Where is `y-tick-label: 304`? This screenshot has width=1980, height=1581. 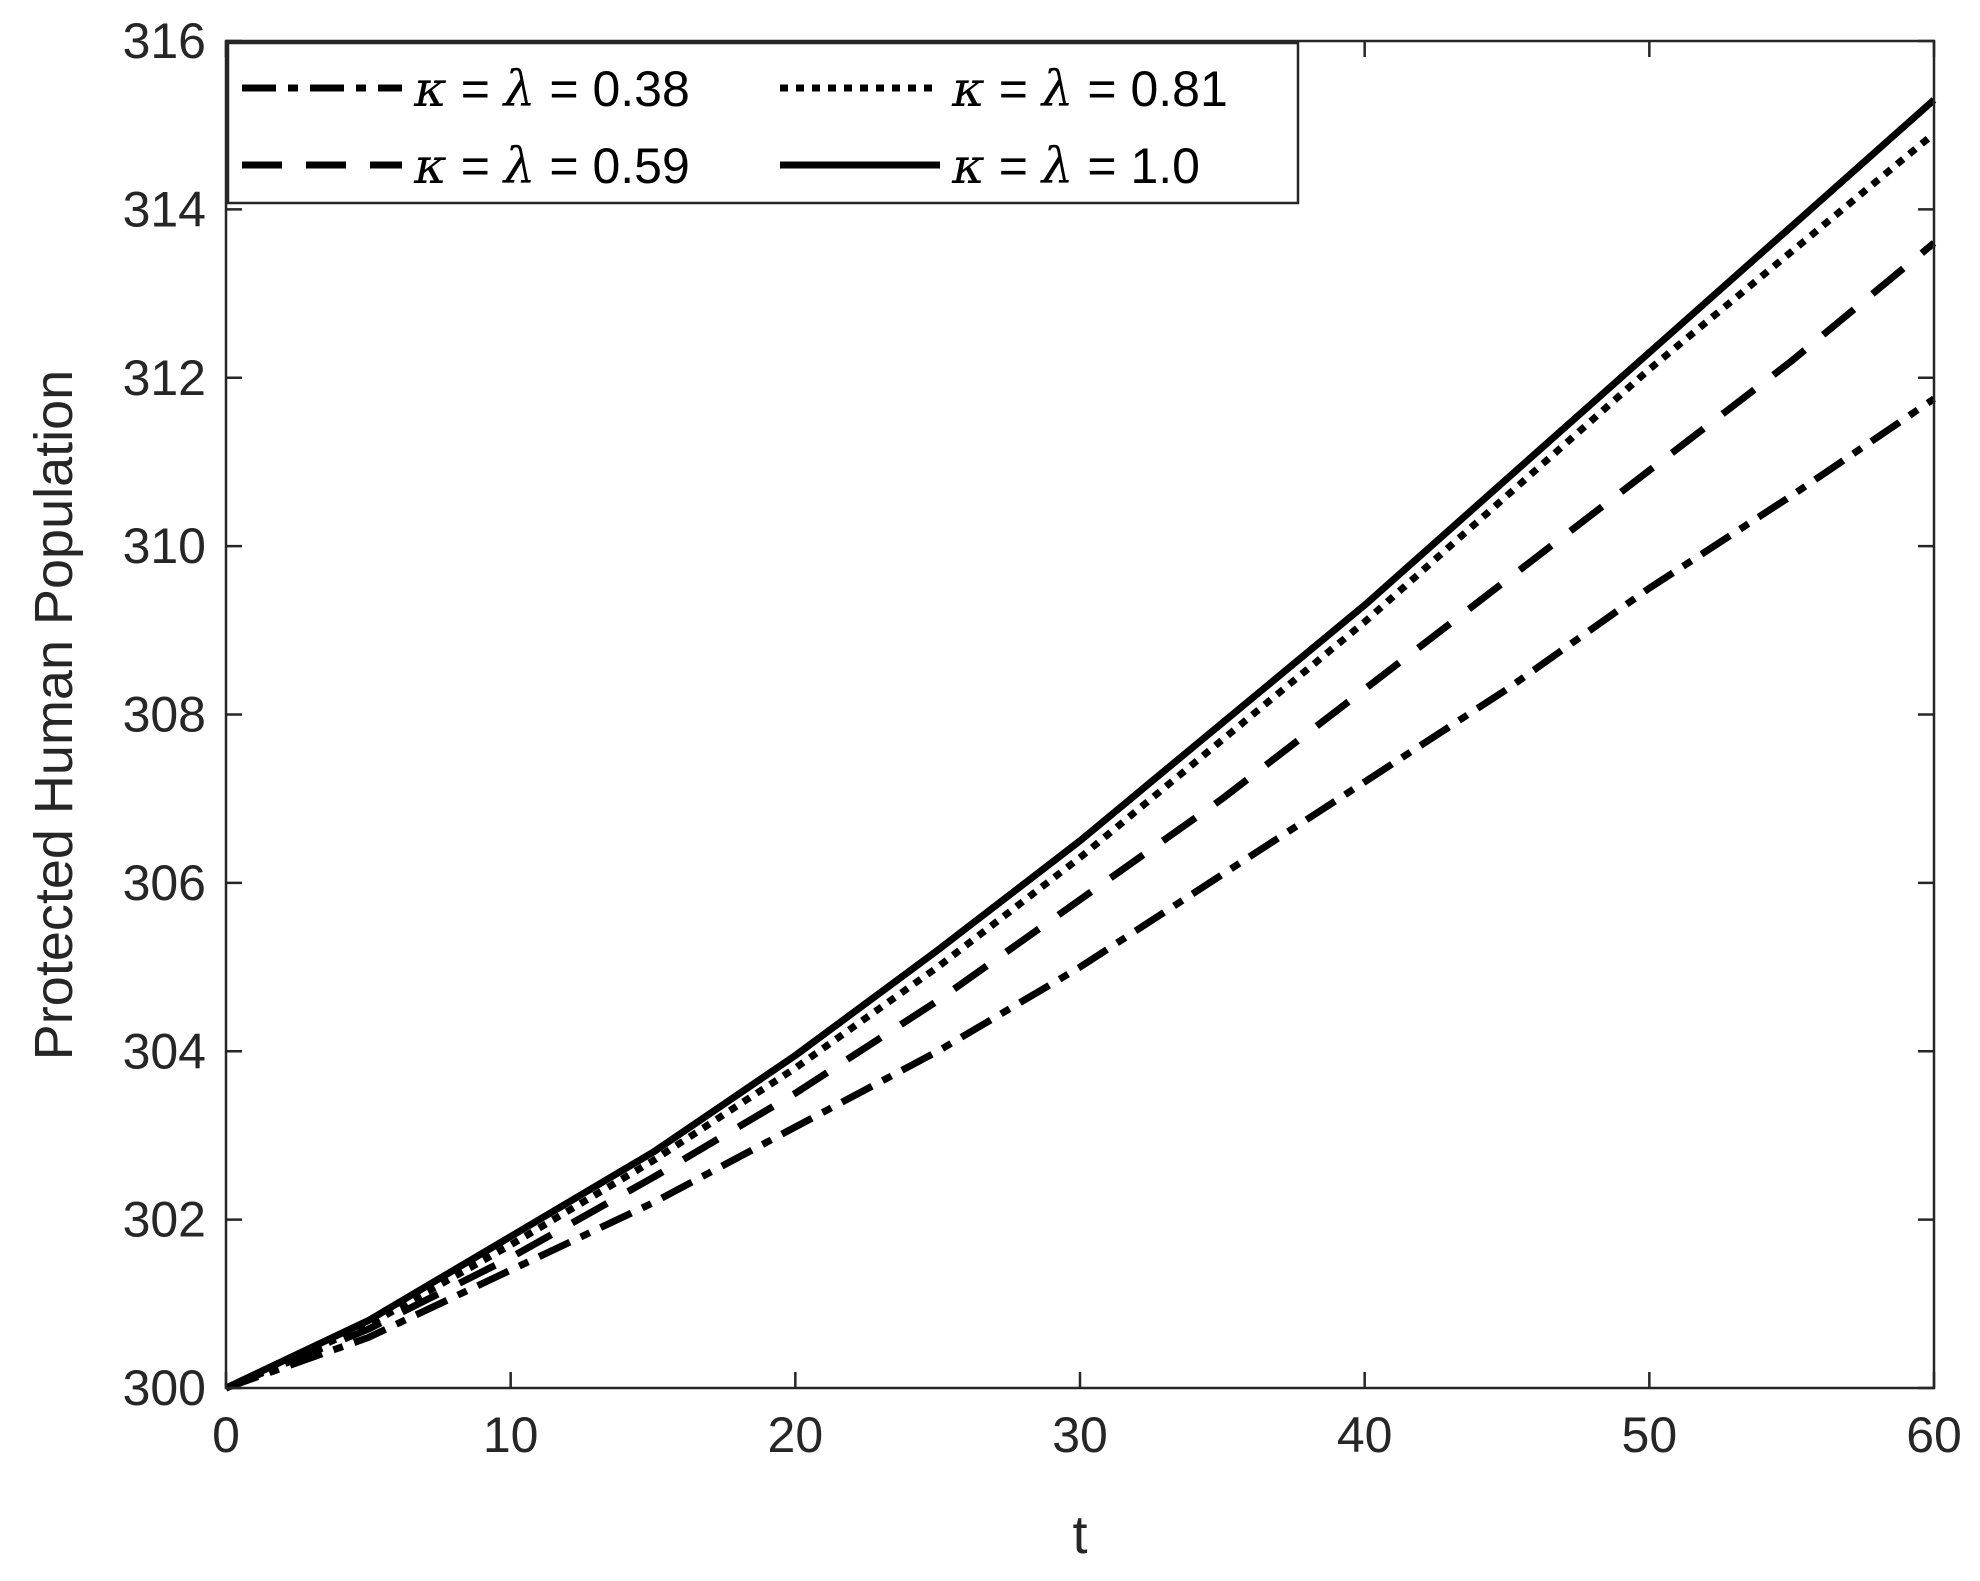
y-tick-label: 304 is located at coordinates (164, 1051).